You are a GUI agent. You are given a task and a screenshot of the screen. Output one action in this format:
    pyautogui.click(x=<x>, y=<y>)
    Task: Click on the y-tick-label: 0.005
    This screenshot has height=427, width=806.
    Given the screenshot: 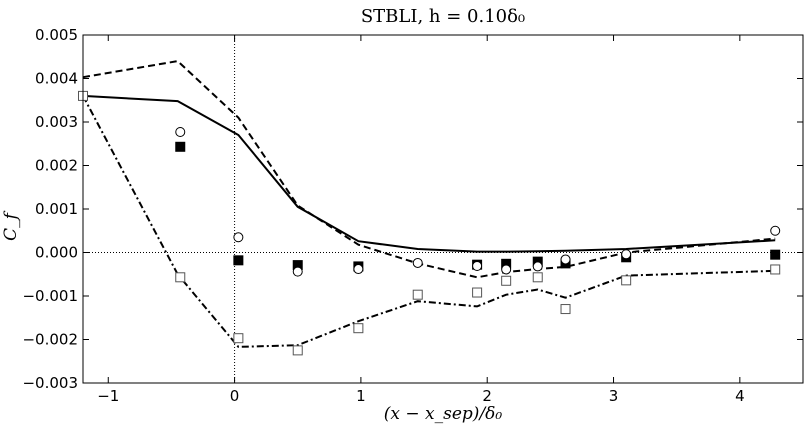 What is the action you would take?
    pyautogui.click(x=56, y=35)
    